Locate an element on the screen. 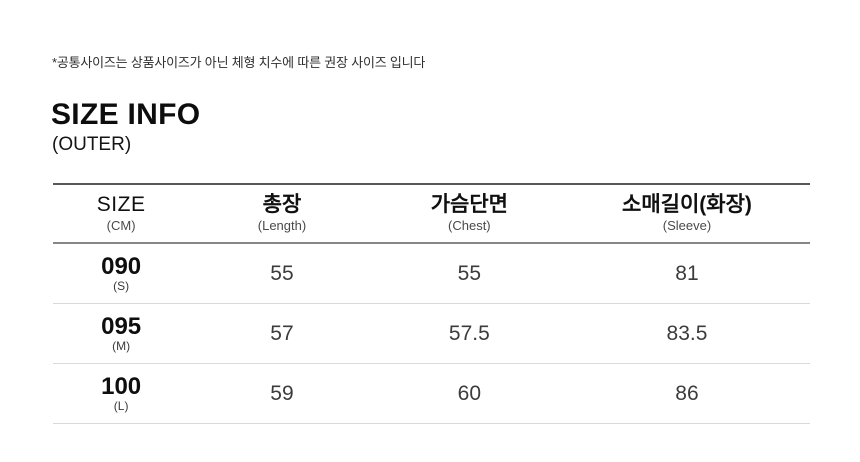  size-sublabel: (M) is located at coordinates (121, 345).